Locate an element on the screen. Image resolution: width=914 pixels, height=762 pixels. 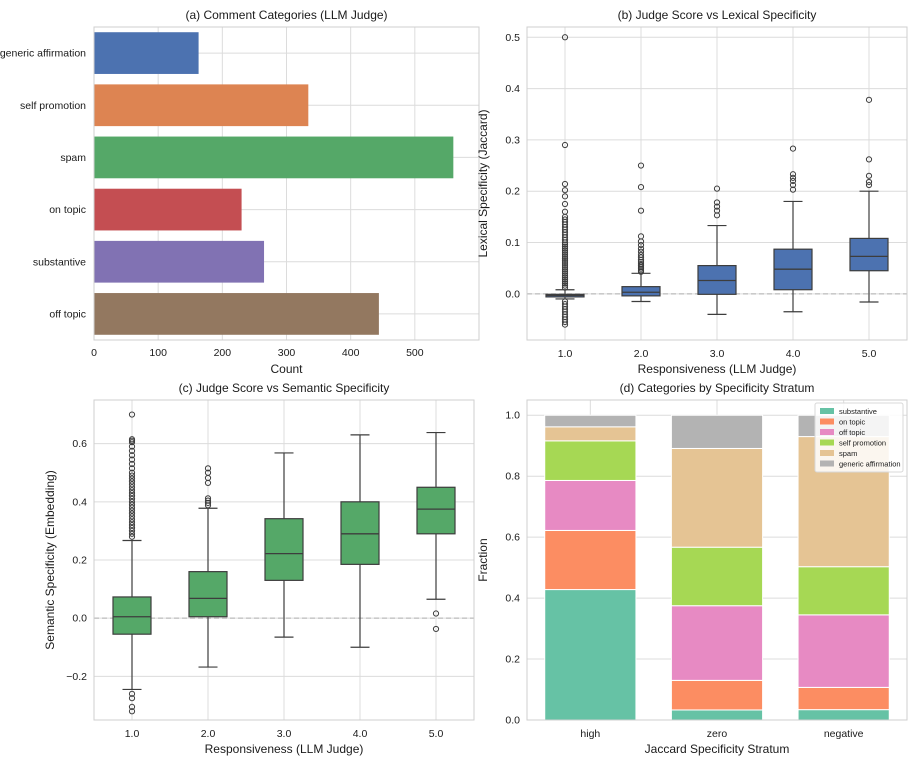
panel-c-y-tick-label: 0.0 is located at coordinates (79, 619).